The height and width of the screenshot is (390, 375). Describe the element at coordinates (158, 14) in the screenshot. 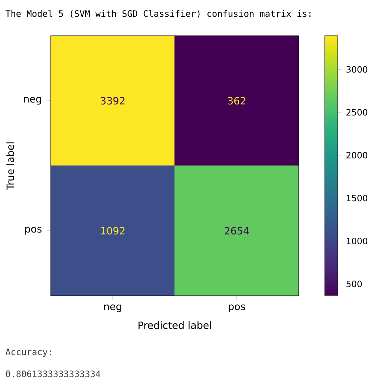

I see `chart-title: The Model 5 (SVM with SGD Classifier) confusion matrix is:` at that location.